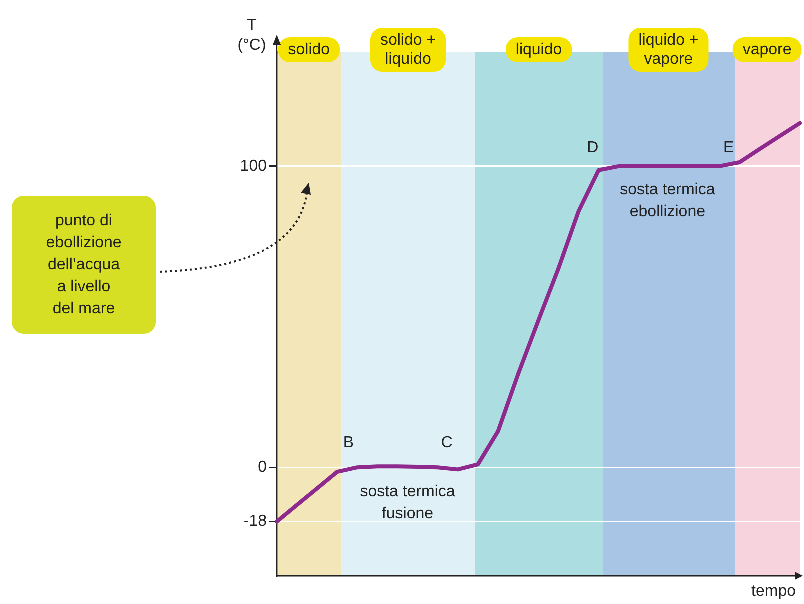 The image size is (804, 604). What do you see at coordinates (447, 443) in the screenshot?
I see `annotation: C` at bounding box center [447, 443].